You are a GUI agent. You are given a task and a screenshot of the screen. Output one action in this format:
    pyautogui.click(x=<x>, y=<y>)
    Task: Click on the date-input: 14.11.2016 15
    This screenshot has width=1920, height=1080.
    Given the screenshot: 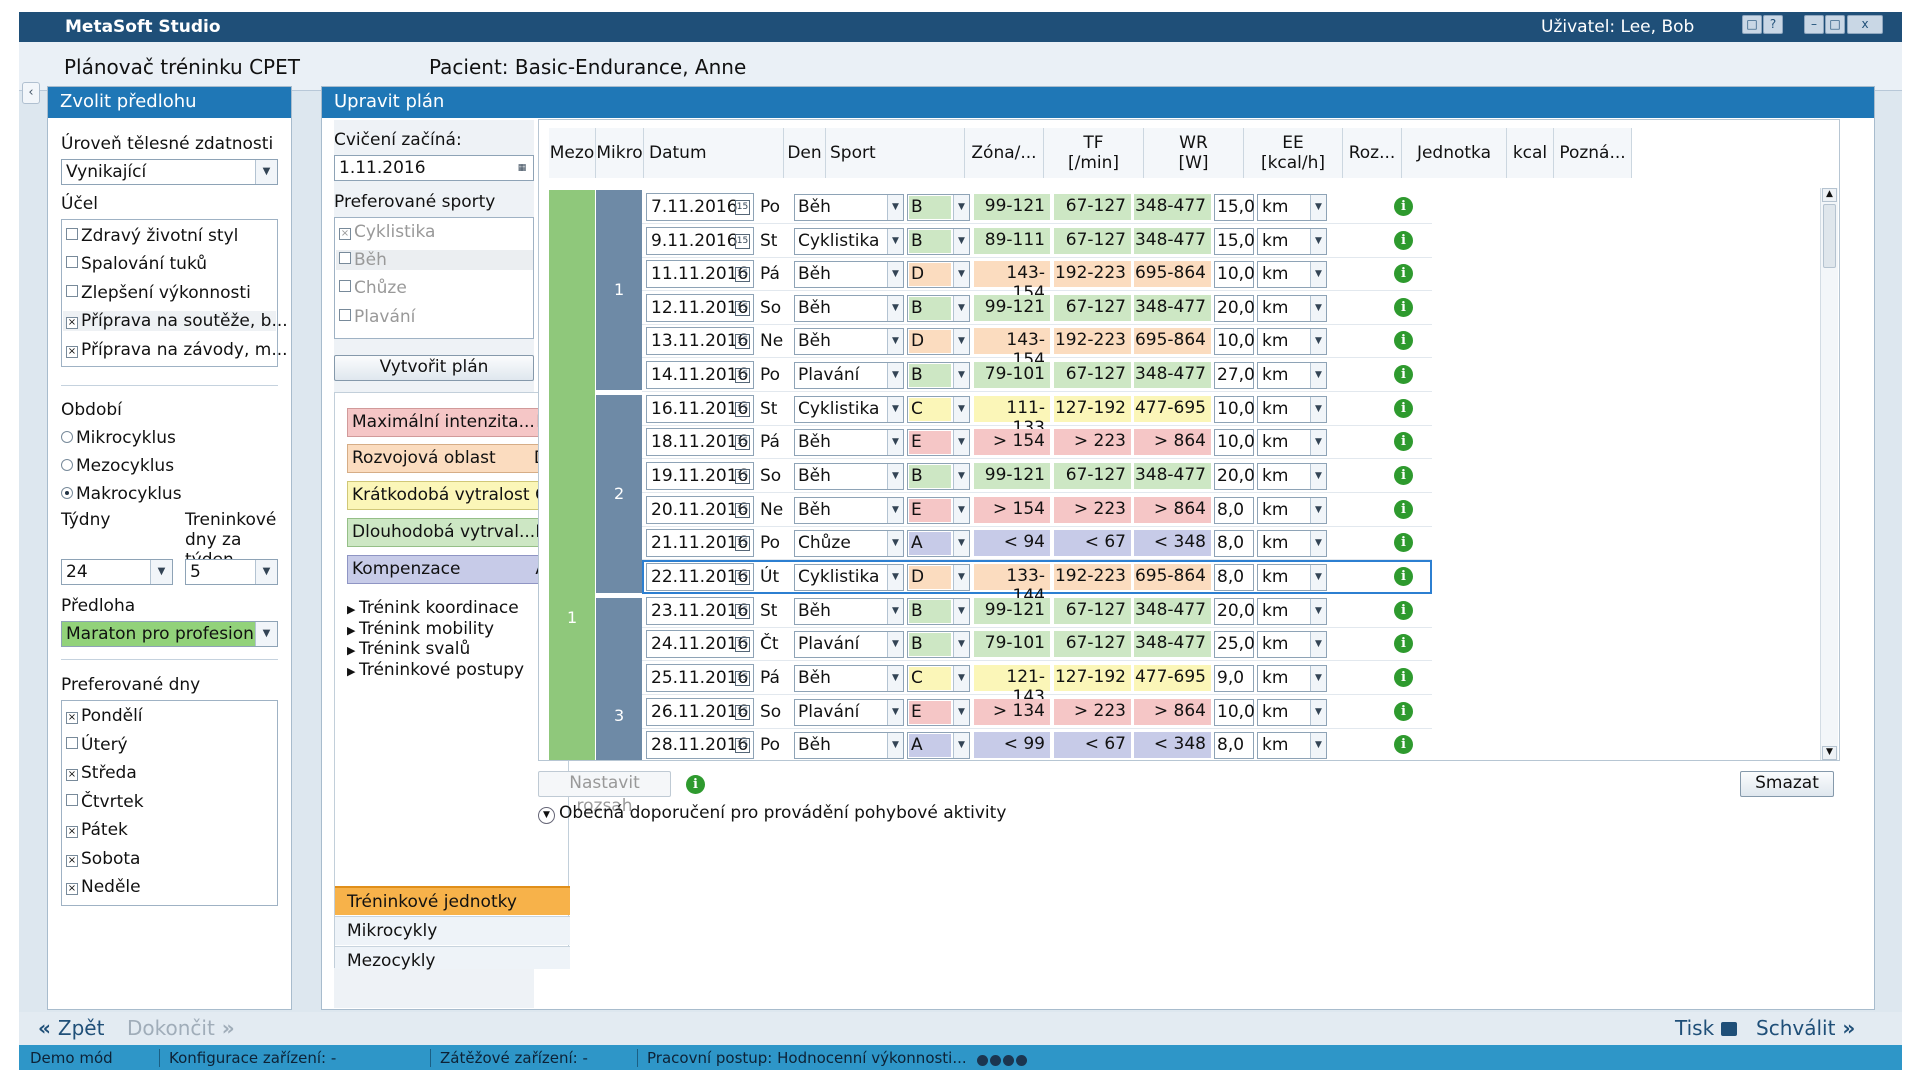 What is the action you would take?
    pyautogui.click(x=700, y=375)
    